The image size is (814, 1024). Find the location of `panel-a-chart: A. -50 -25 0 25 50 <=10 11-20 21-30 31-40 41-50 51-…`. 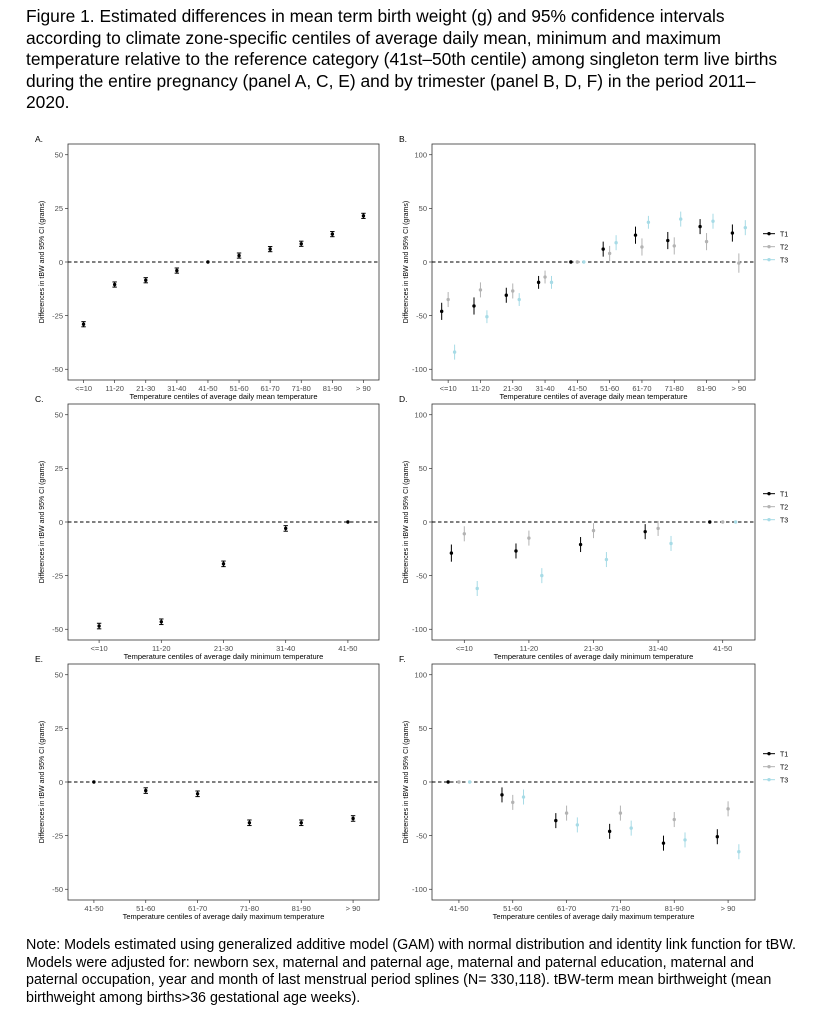

panel-a-chart: A. -50 -25 0 25 50 <=10 11-20 21-30 31-40 41-50 51-… is located at coordinates (207, 267).